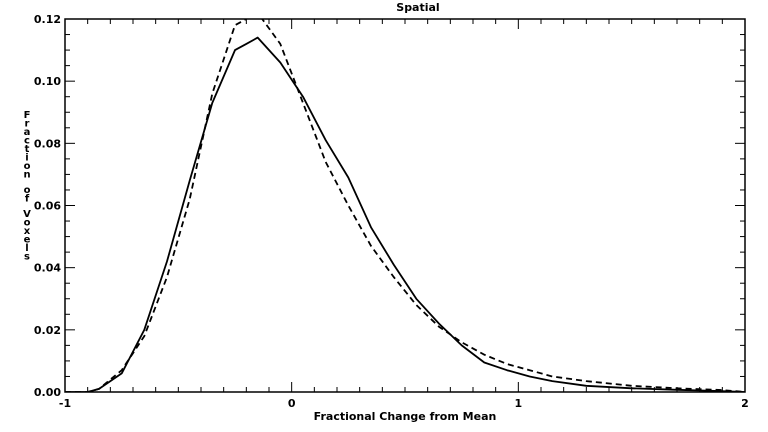 The height and width of the screenshot is (432, 768). I want to click on y-axis-label-char: F, so click(27, 115).